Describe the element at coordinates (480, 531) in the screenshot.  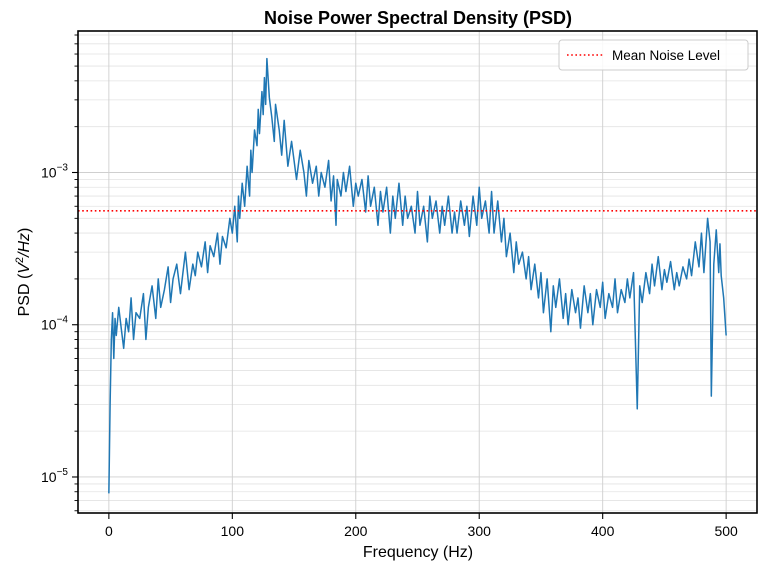
I see `x-tick-label: 300` at that location.